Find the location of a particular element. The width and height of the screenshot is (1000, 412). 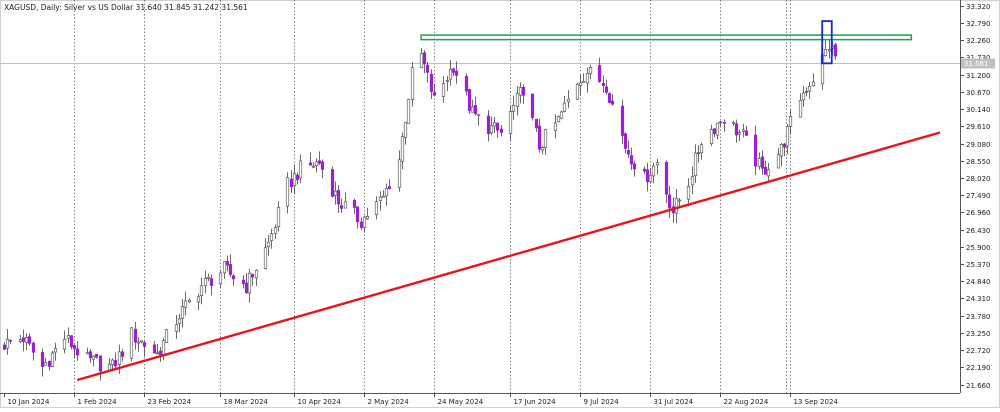

y-tick-label: 32.260 is located at coordinates (978, 41).